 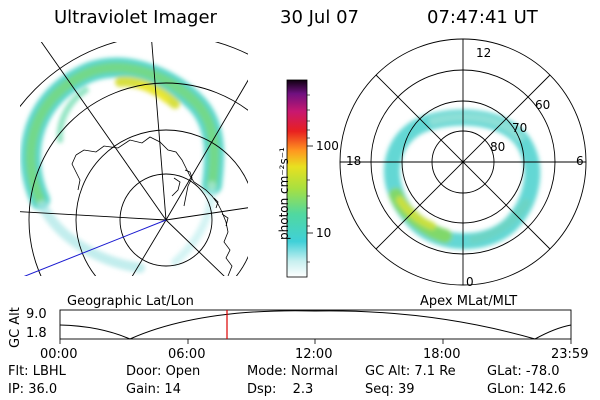 I want to click on info-flt: Flt: LBHL, so click(x=37, y=371).